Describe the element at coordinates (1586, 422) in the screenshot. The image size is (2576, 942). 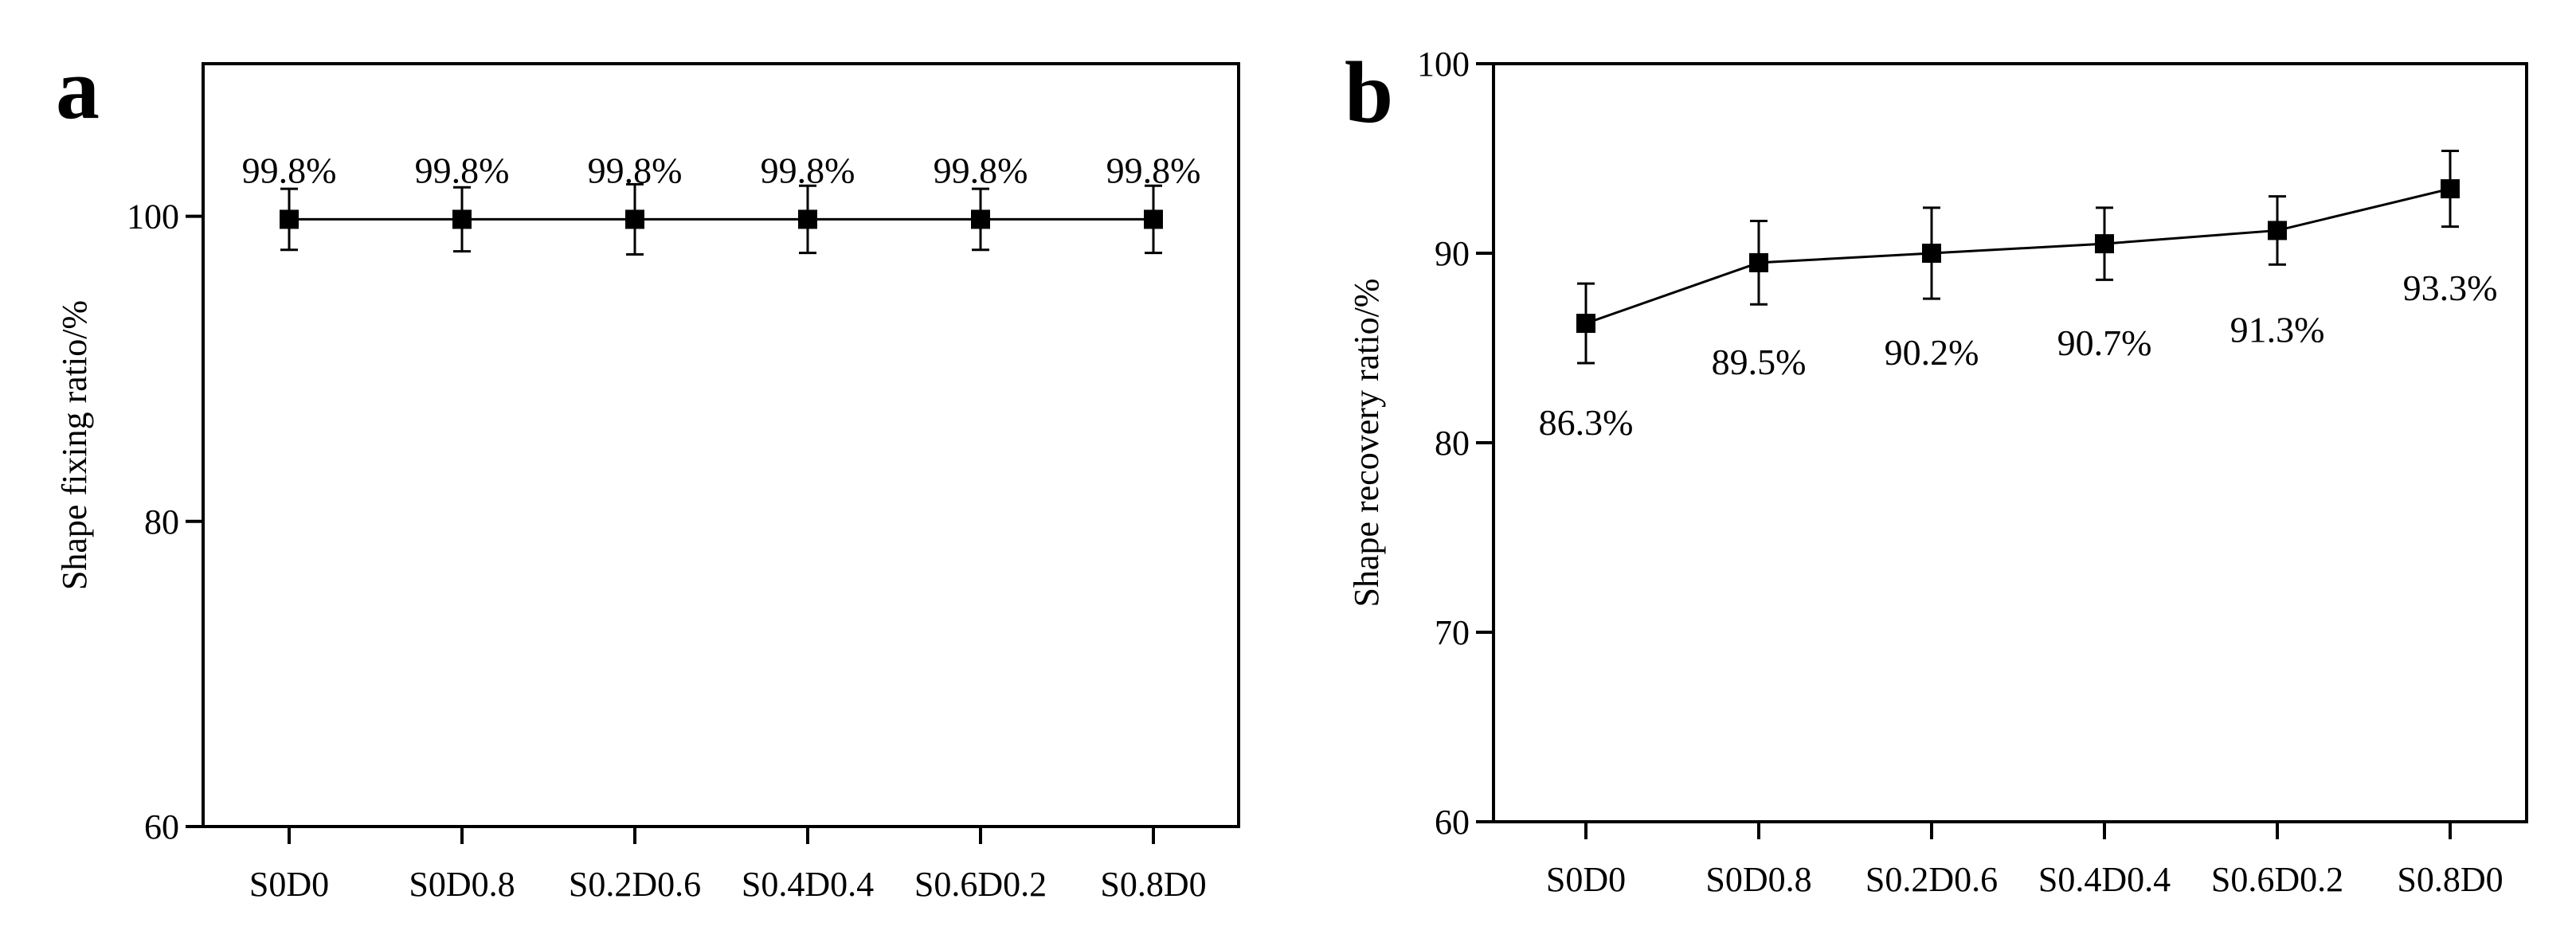
I see `panel-b-data-label: 86.3%` at that location.